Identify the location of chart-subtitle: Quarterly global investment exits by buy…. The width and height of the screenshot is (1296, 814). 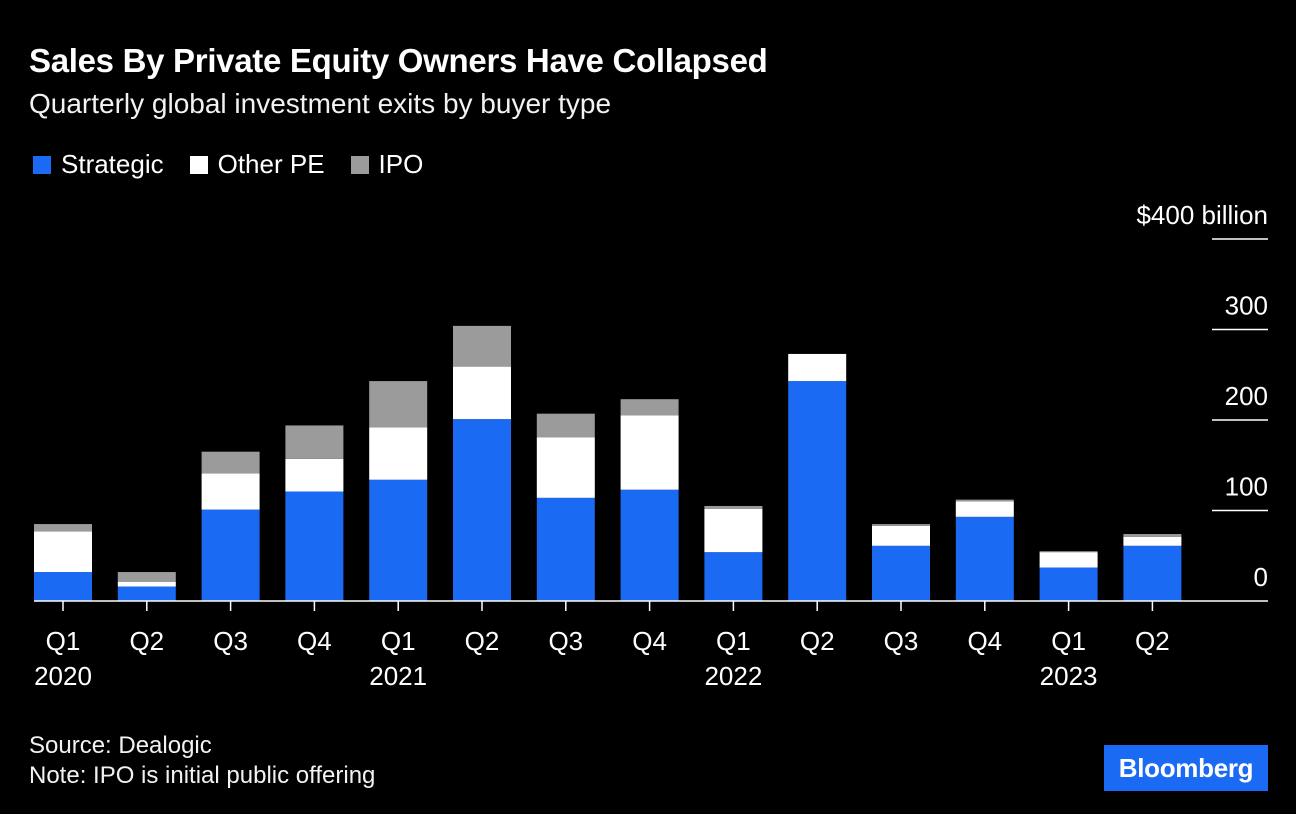
(320, 103).